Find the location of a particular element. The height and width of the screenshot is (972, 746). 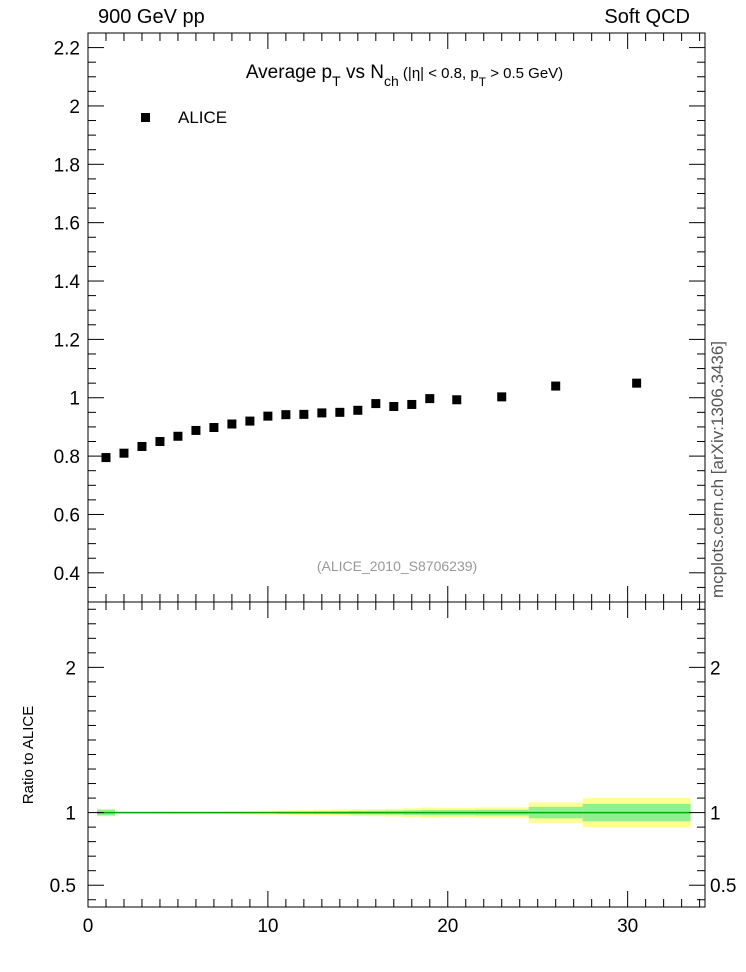

ratio-y-tick-label-left: 2 is located at coordinates (70, 668).